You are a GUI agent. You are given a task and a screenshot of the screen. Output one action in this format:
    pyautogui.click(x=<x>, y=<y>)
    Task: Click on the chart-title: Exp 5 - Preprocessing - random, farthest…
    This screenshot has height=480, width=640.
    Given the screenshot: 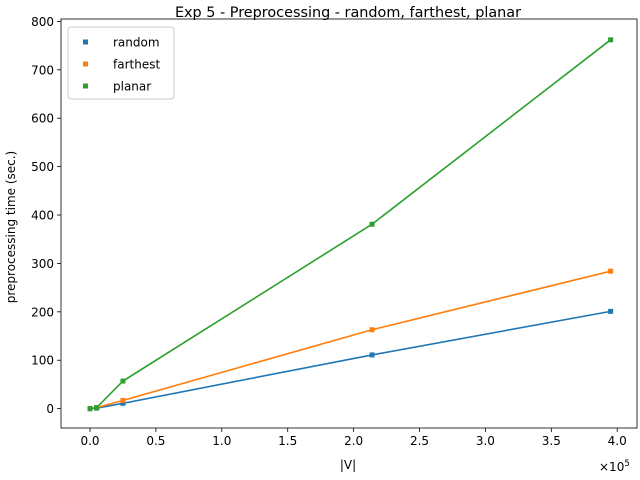 What is the action you would take?
    pyautogui.click(x=348, y=13)
    